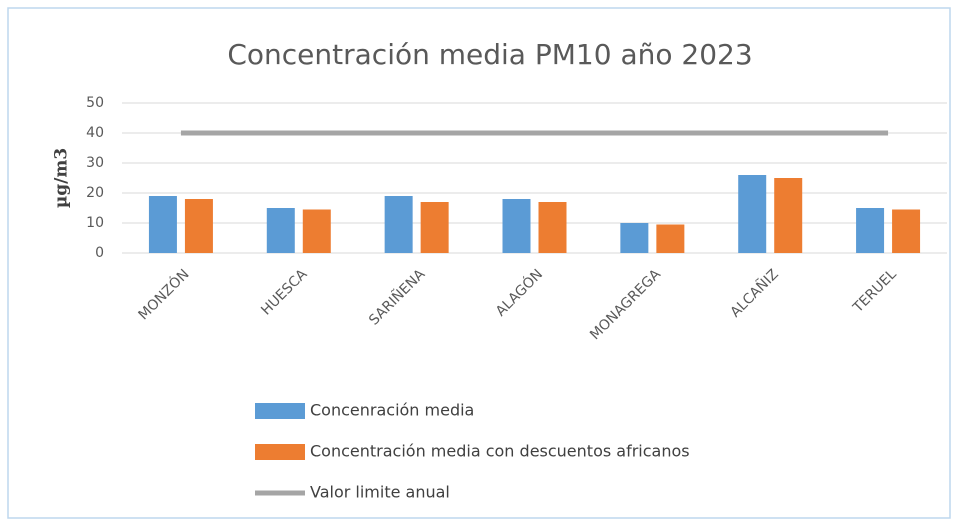  I want to click on y-tick-label: 50, so click(95, 103).